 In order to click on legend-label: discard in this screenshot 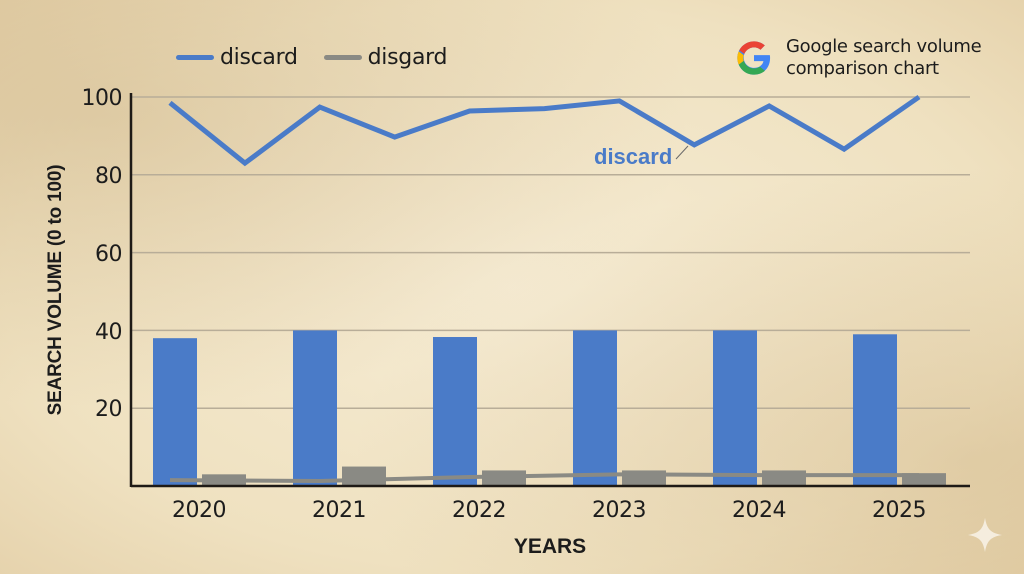, I will do `click(259, 57)`.